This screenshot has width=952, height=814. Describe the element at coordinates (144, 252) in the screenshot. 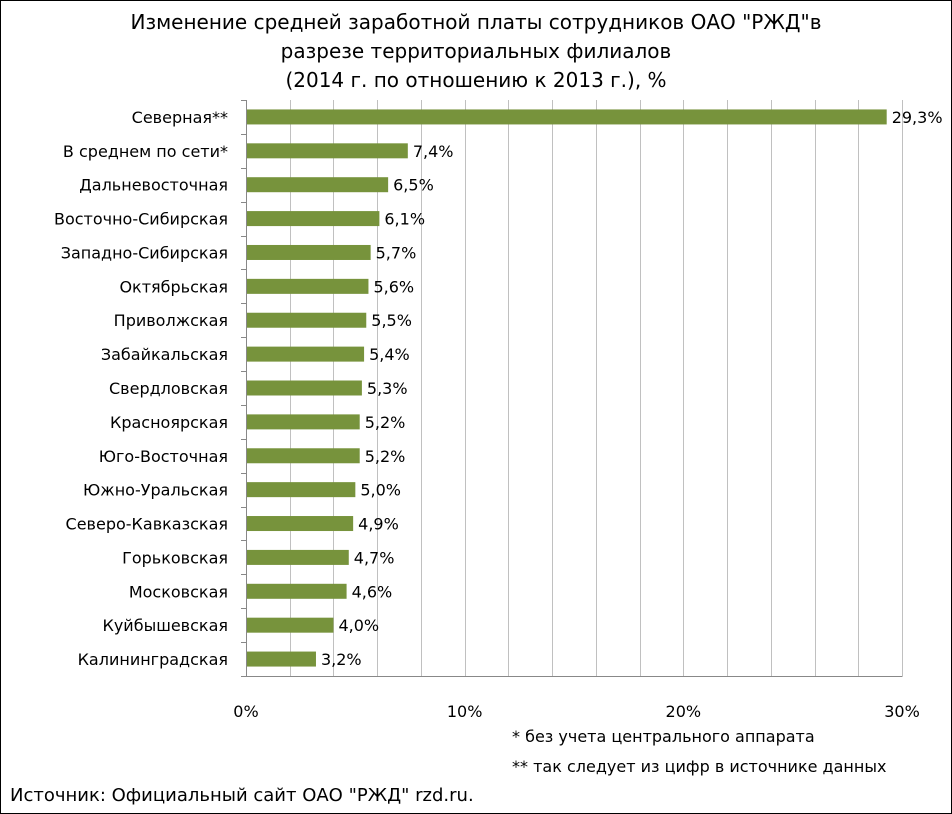

I see `category-label: Западно-Сибирская` at that location.